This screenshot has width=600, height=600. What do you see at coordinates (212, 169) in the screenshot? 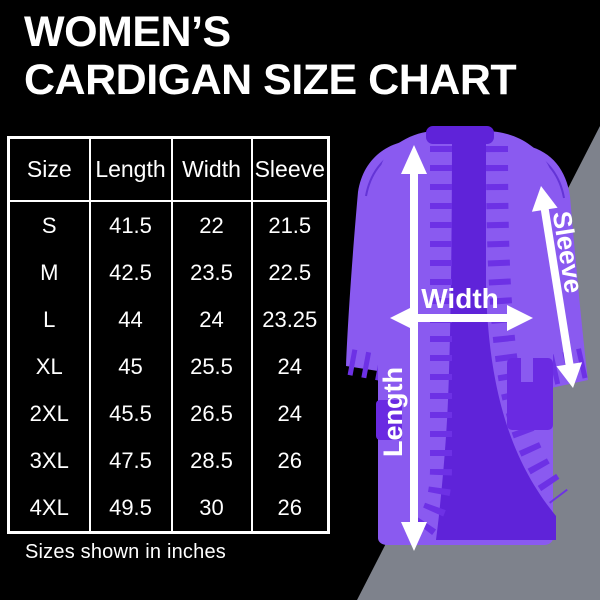
I see `col-header-width: Width` at bounding box center [212, 169].